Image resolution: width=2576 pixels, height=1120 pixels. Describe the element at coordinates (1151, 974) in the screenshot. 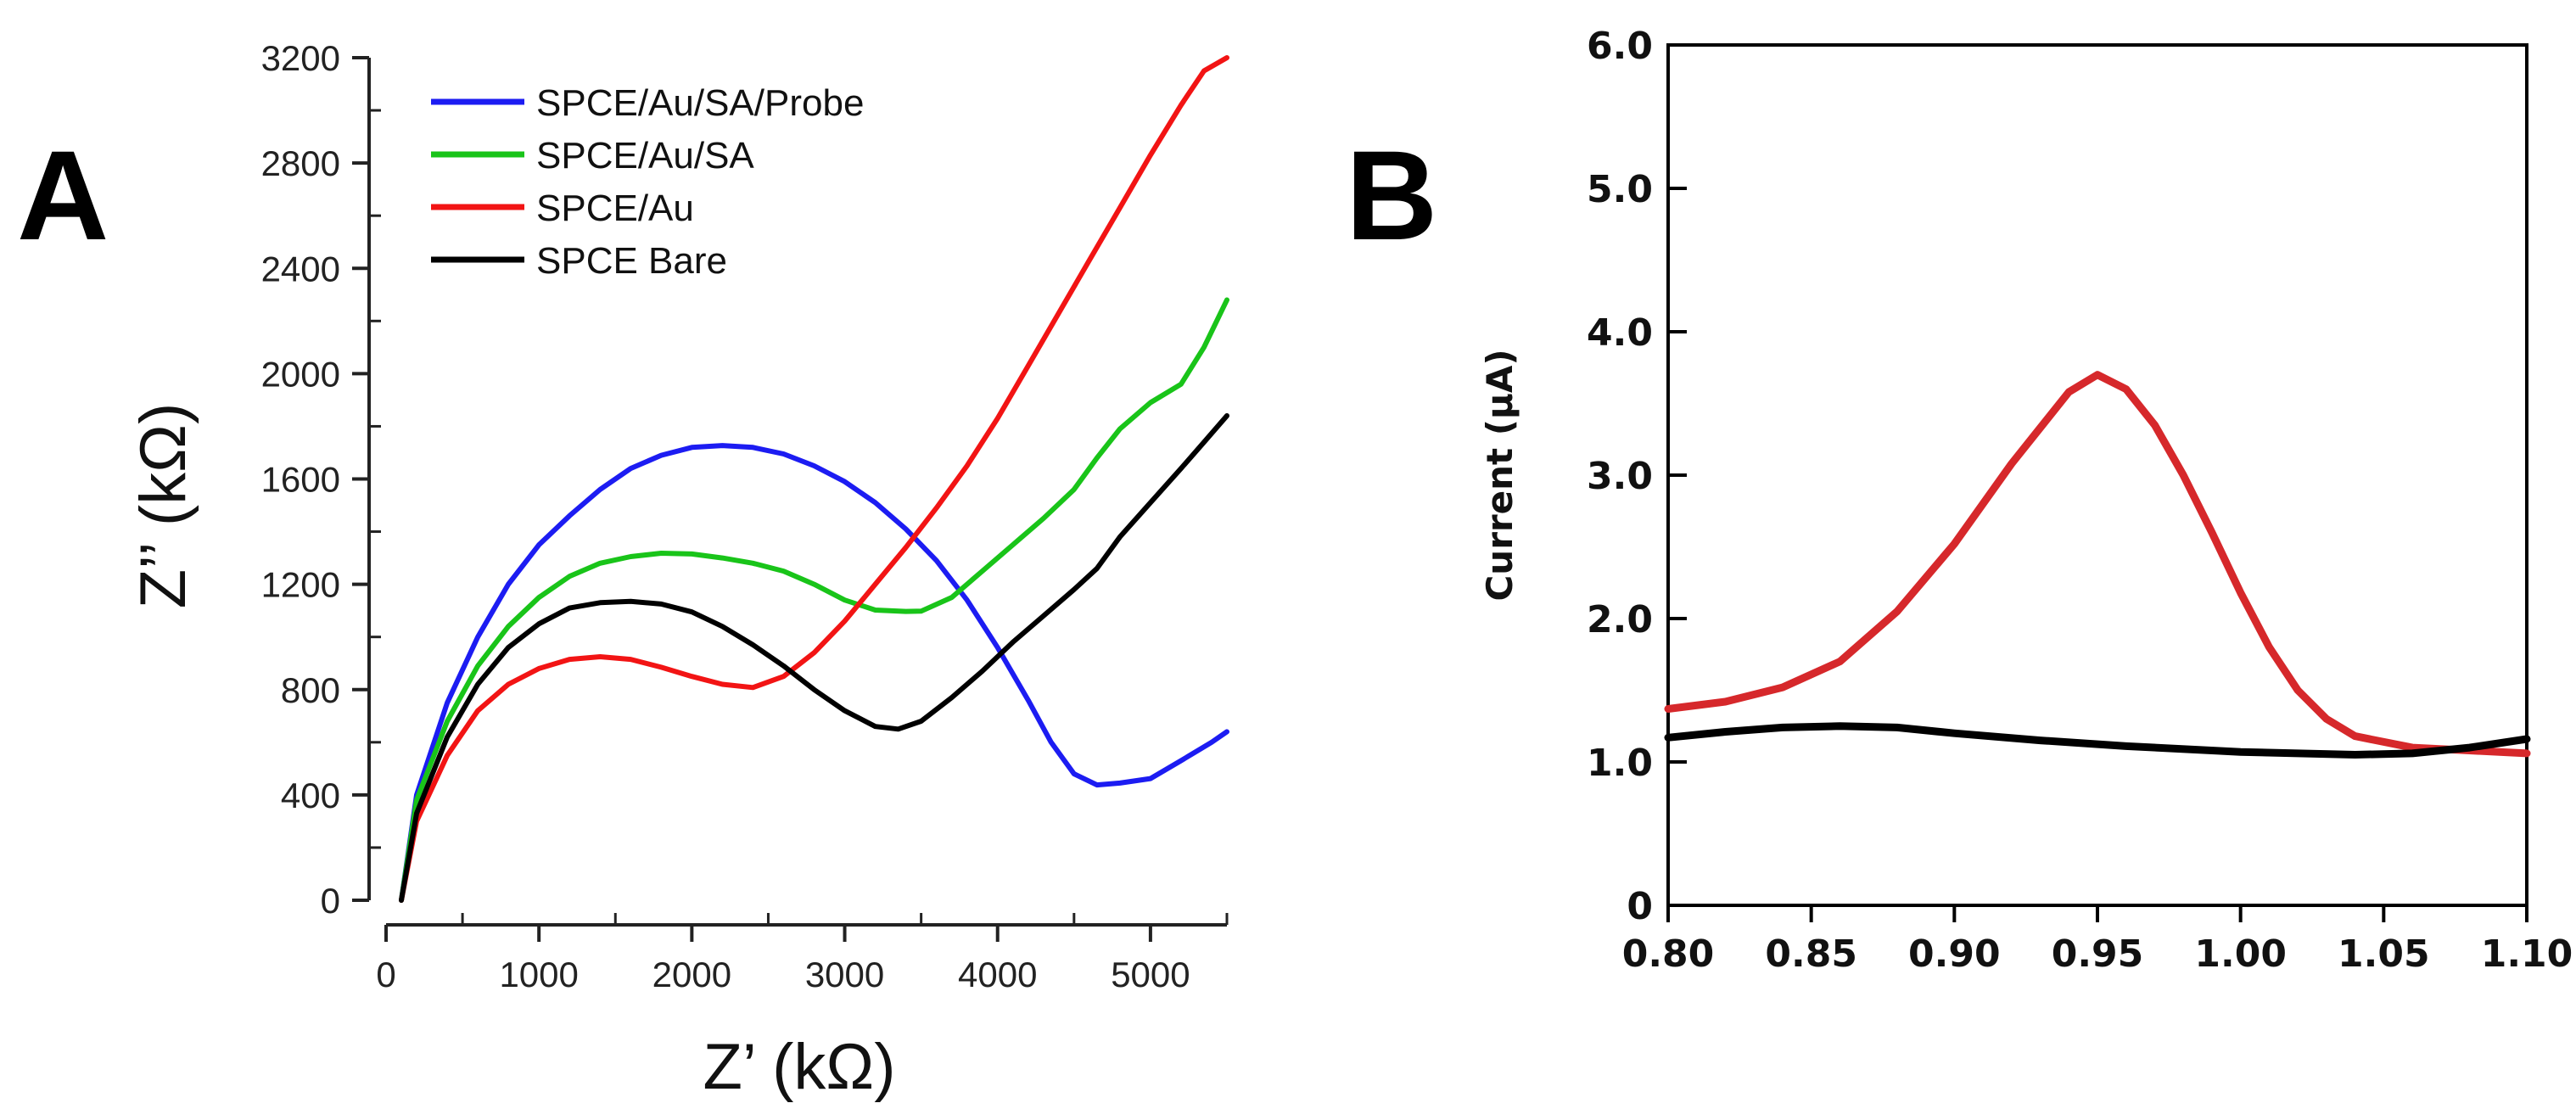

I see `panel-a-x-tick-label: 5000` at that location.